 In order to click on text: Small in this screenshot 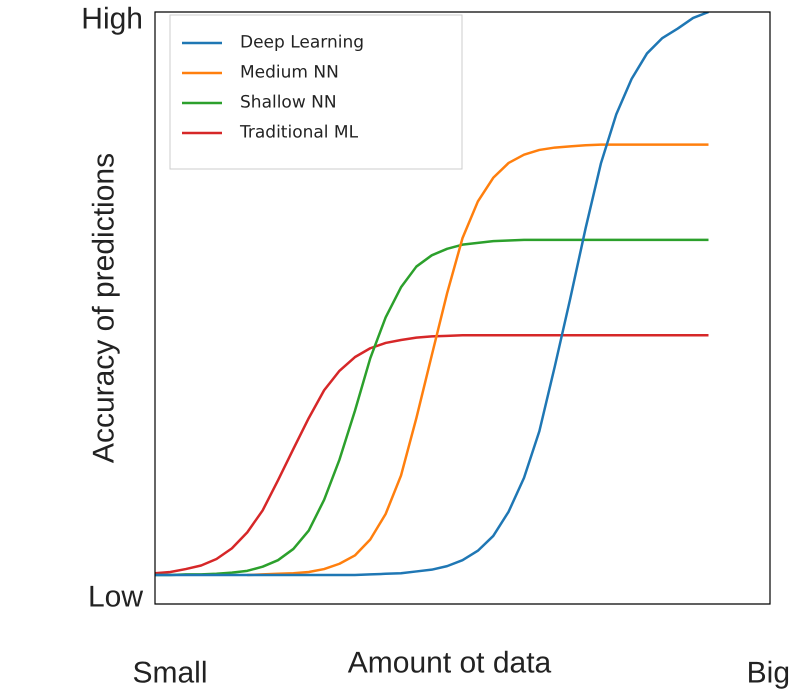, I will do `click(170, 673)`.